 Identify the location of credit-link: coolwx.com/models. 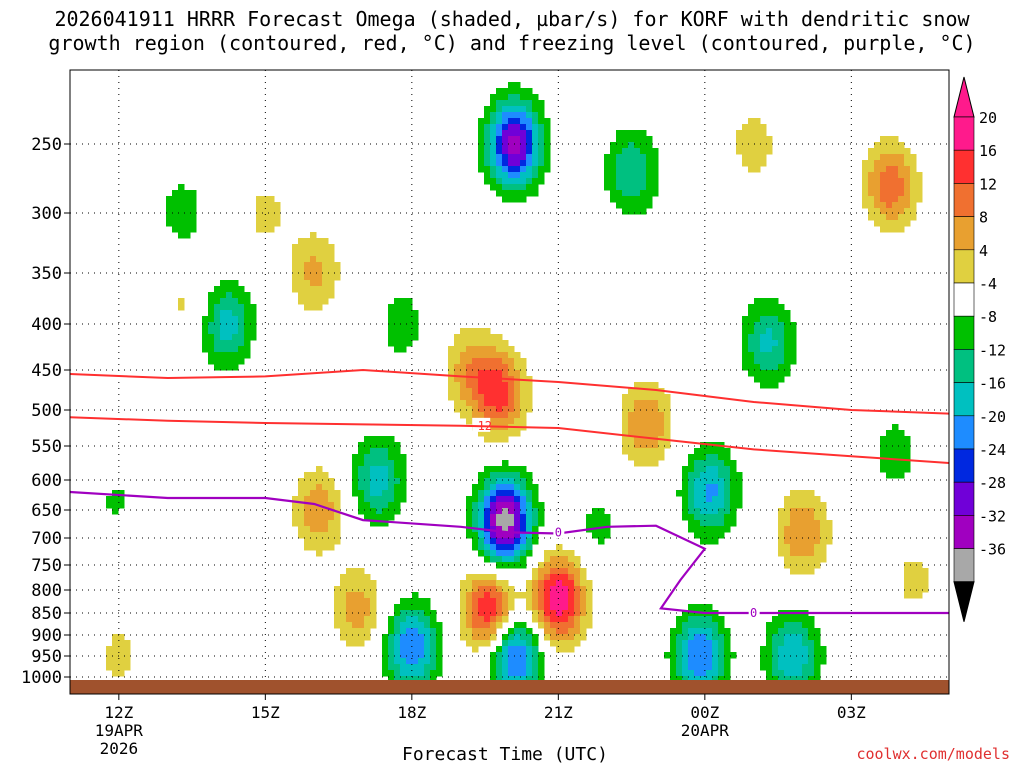
(933, 754).